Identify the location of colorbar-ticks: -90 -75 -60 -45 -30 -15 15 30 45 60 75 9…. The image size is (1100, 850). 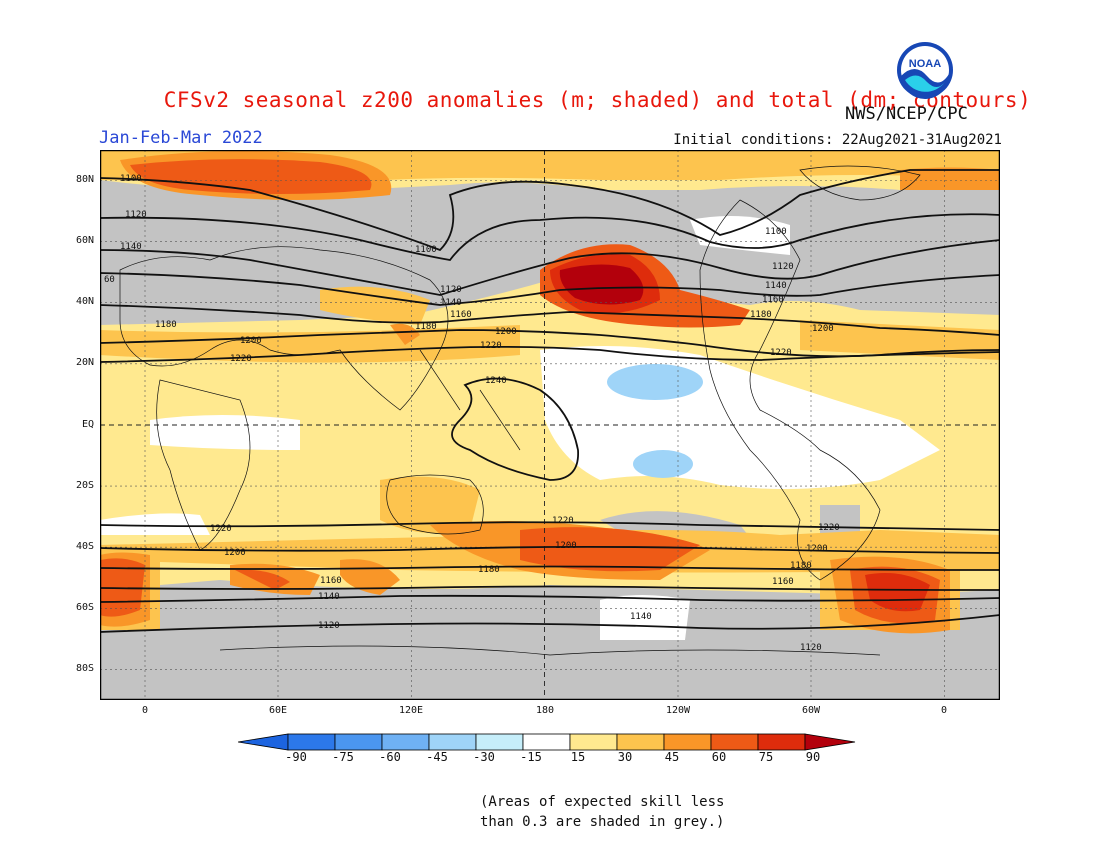
(550, 759).